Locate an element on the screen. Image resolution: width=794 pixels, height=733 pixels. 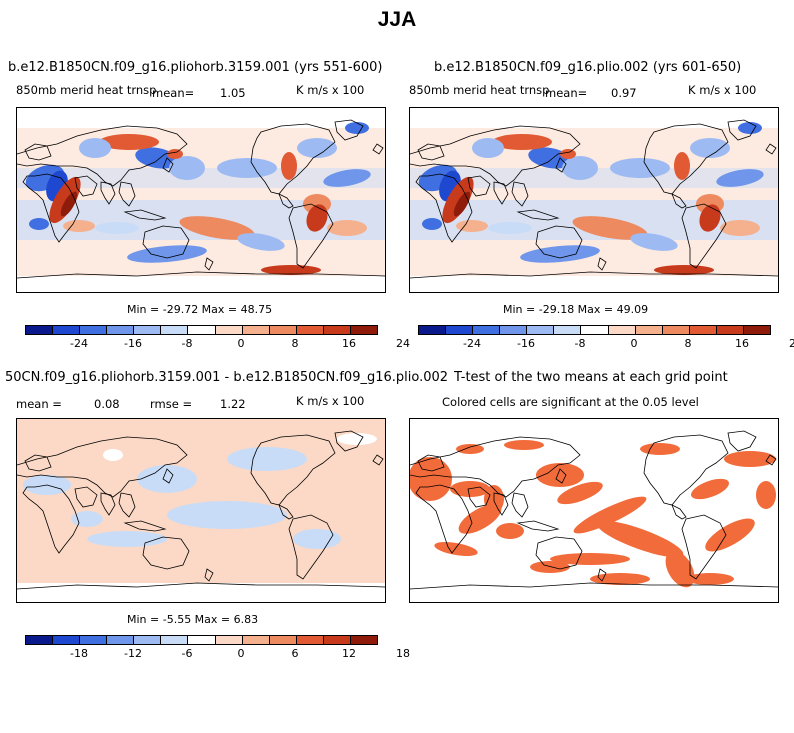
panel-b-units: K m/s x 100 is located at coordinates (722, 90).